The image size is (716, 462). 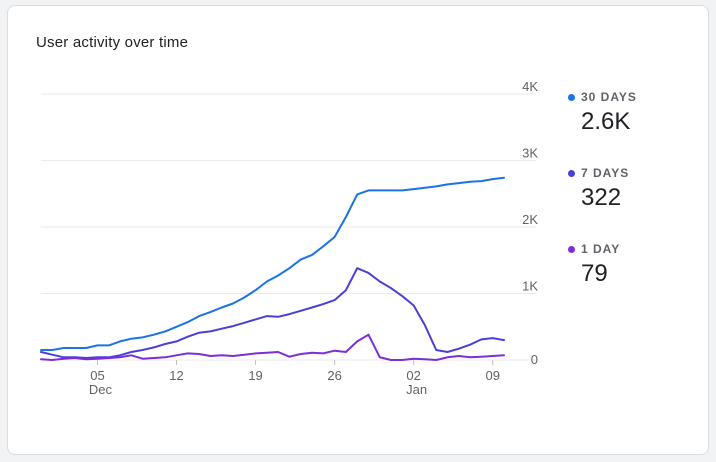 I want to click on card-title: User activity over time, so click(x=112, y=42).